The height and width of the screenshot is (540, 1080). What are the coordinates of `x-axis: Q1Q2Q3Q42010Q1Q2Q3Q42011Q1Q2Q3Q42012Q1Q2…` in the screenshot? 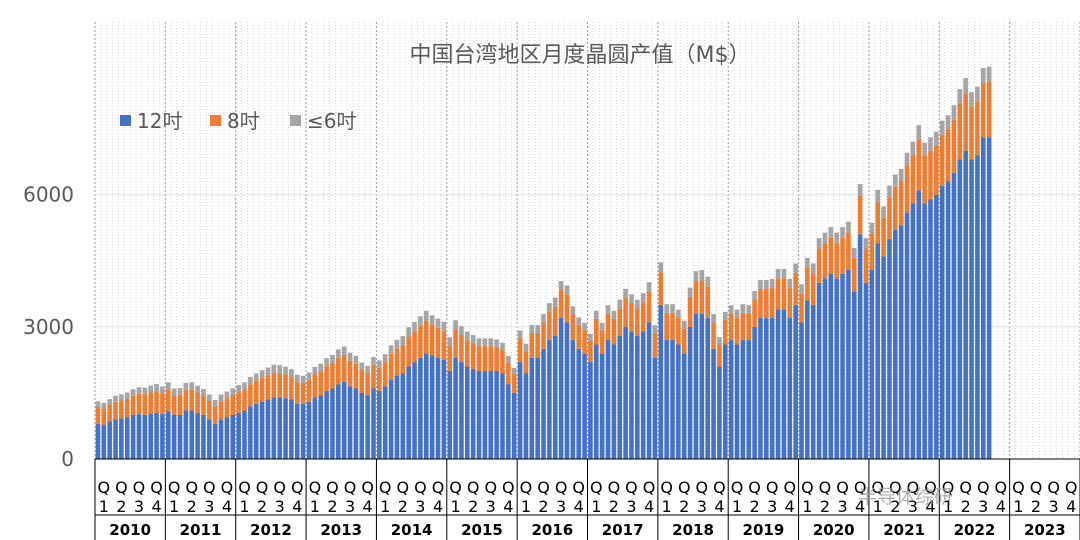 It's located at (587, 499).